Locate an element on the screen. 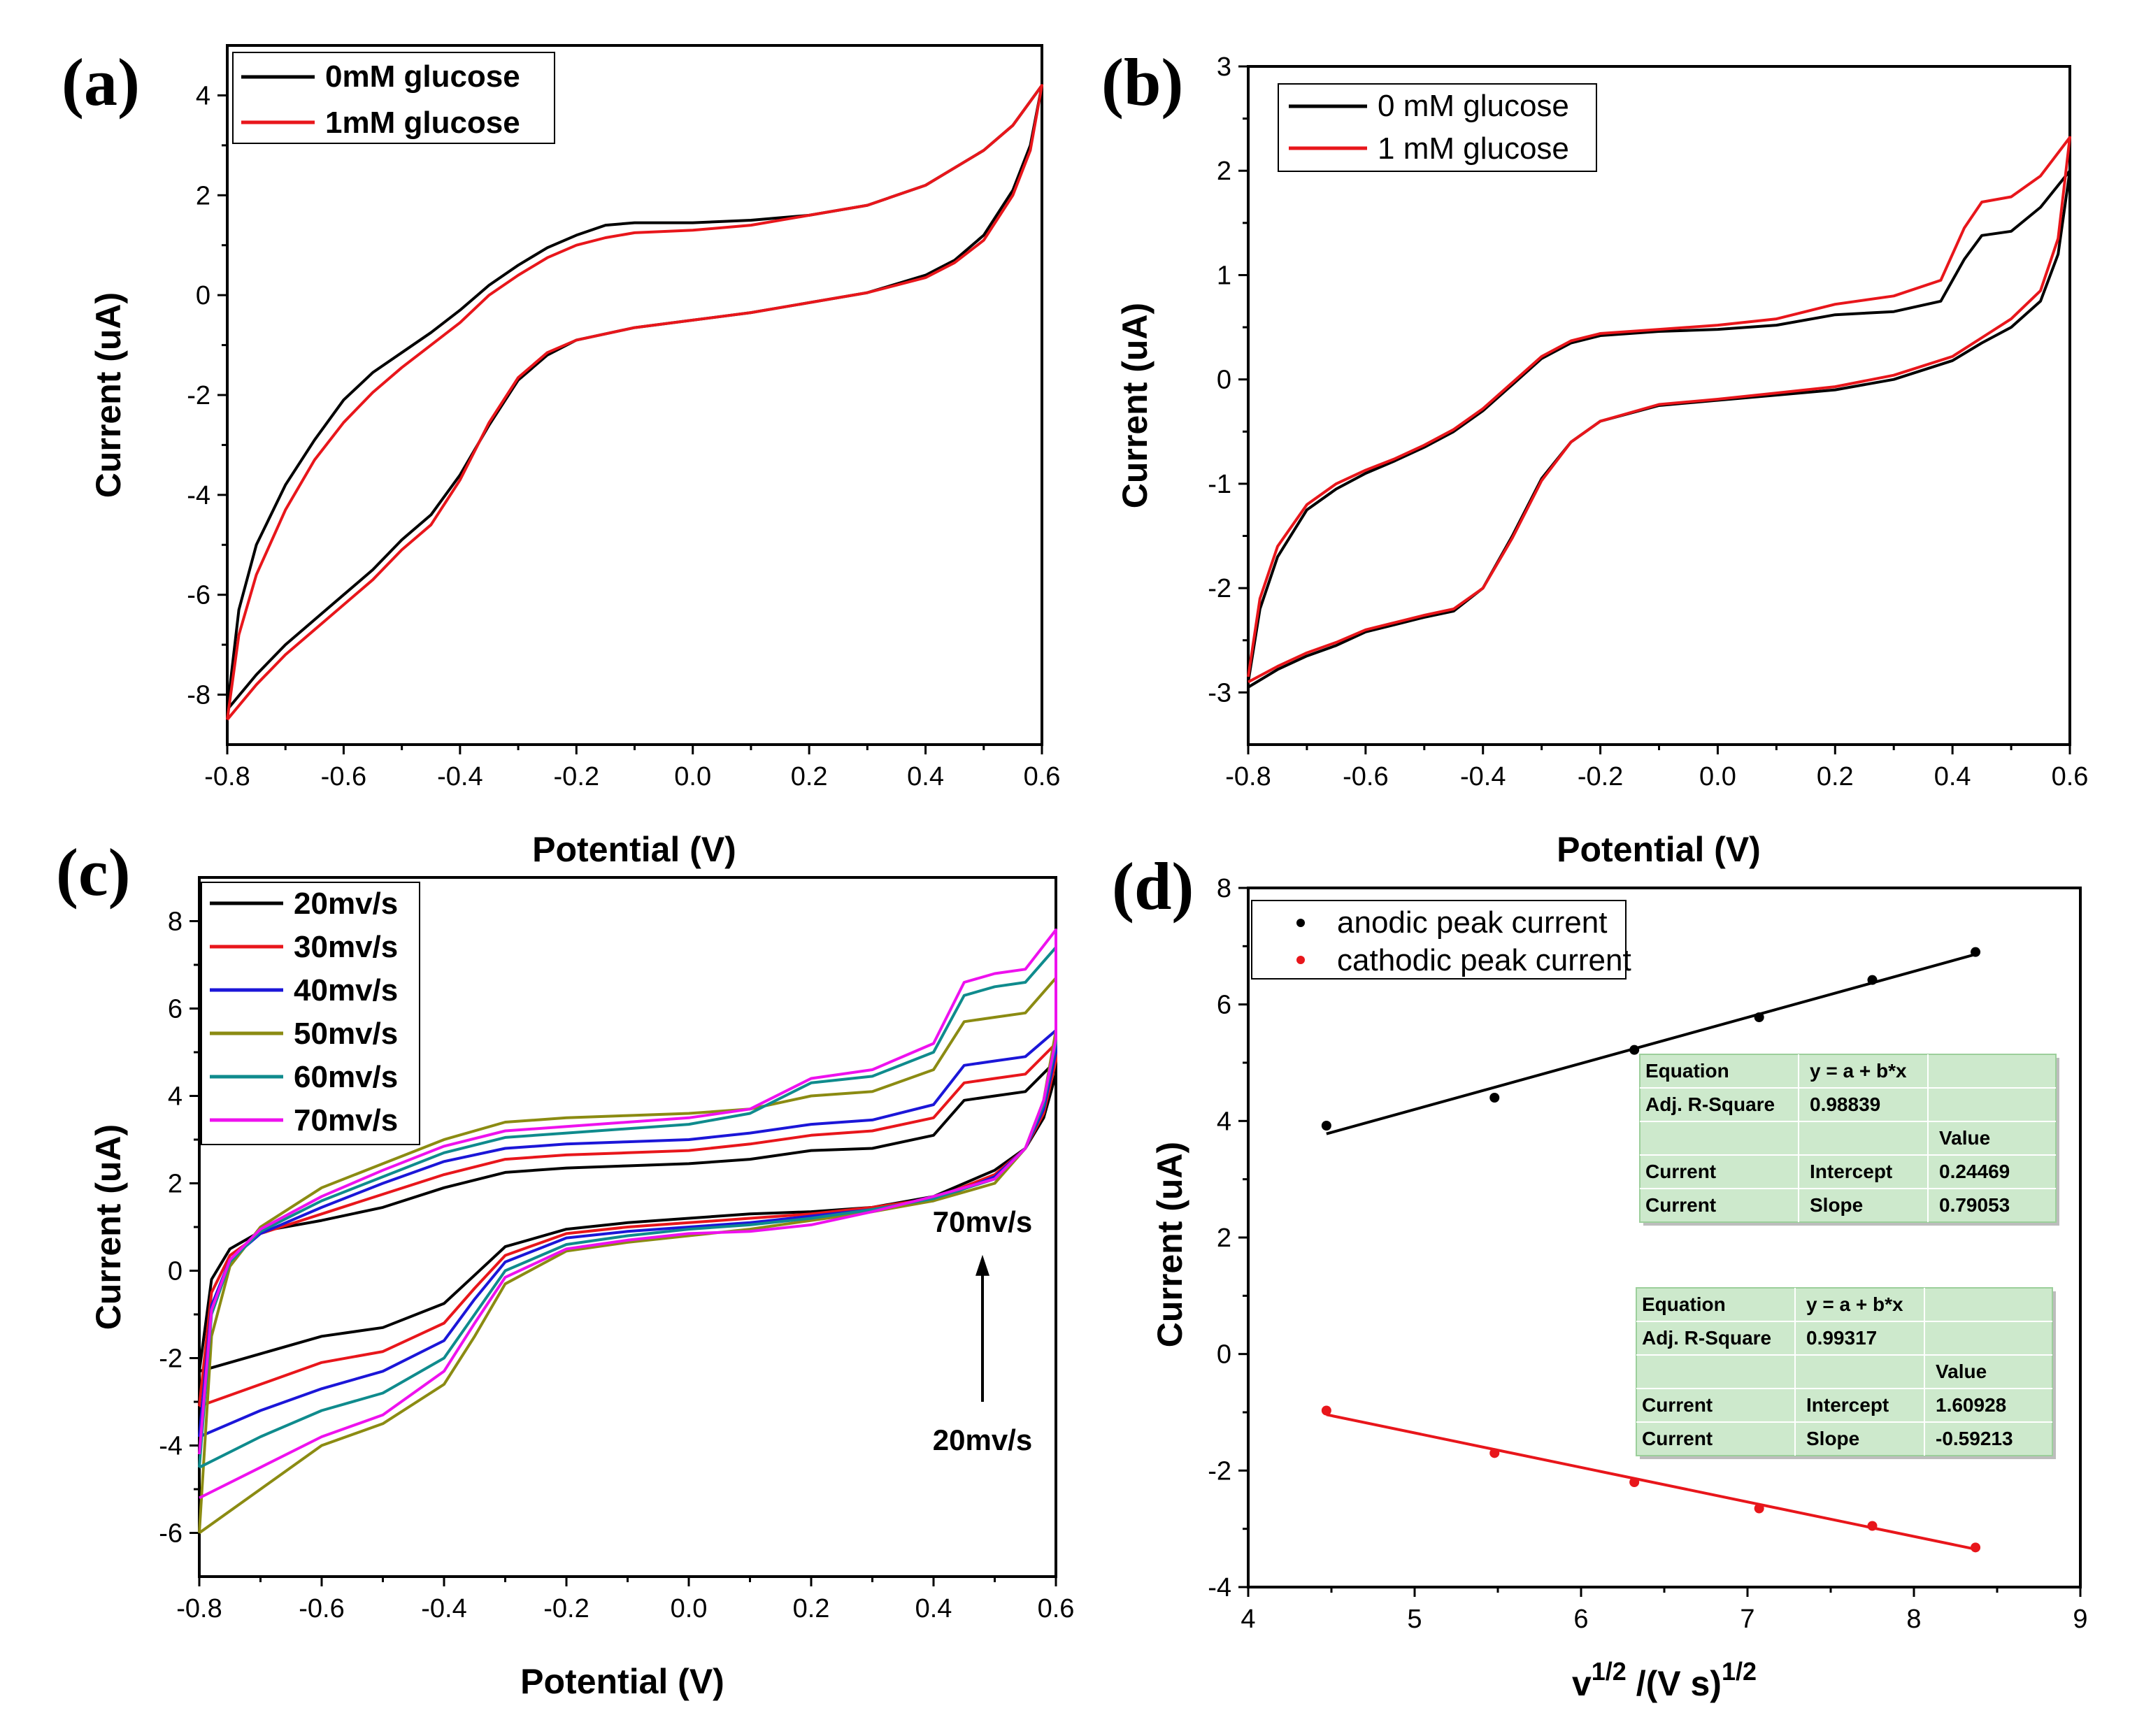  a-xtick-label-1: -0.6 is located at coordinates (343, 777).